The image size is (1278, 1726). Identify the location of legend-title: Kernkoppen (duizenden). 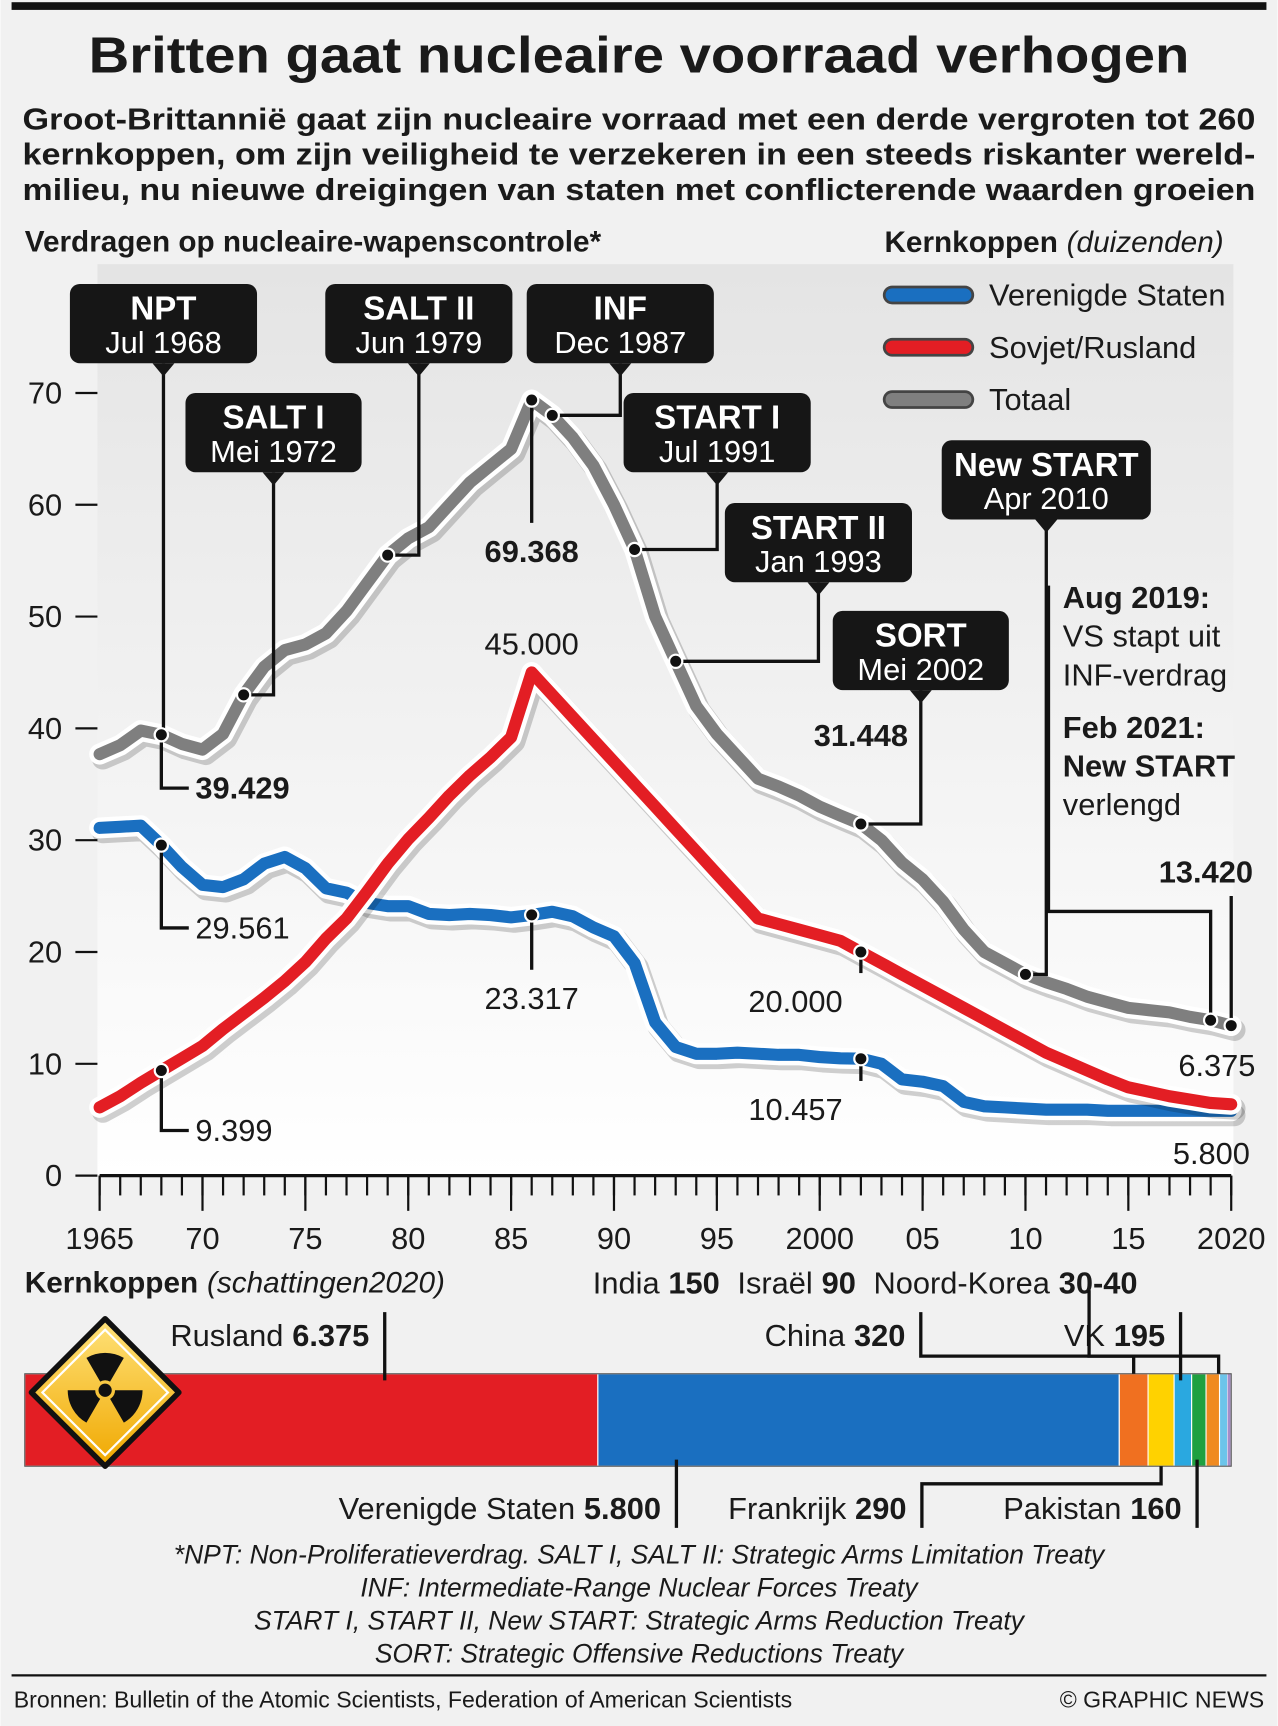
(1053, 242).